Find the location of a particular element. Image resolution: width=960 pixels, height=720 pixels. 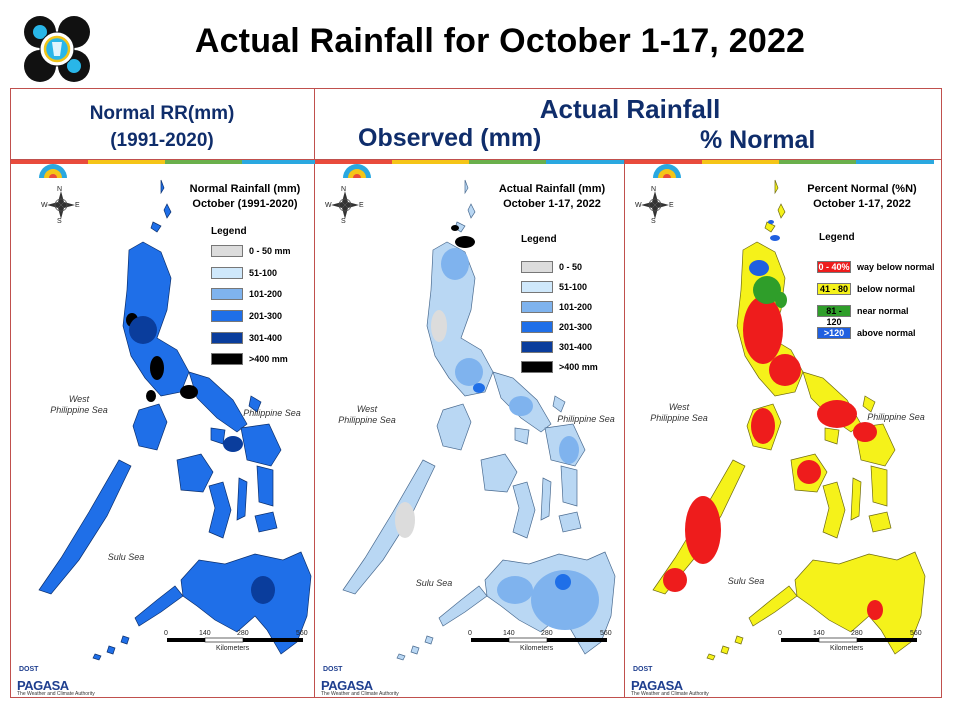

observed-header: Observed (mm) is located at coordinates (450, 138).